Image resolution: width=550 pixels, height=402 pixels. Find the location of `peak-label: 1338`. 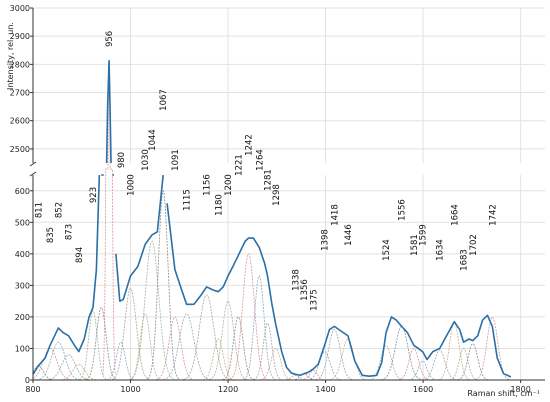

peak-label: 1338 is located at coordinates (296, 280).